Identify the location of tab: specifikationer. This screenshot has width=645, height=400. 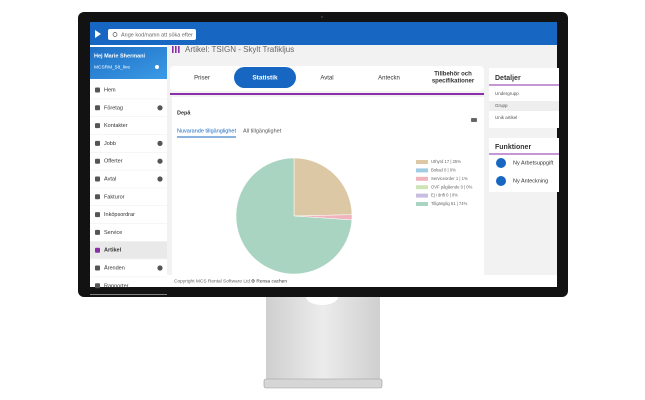
(453, 82).